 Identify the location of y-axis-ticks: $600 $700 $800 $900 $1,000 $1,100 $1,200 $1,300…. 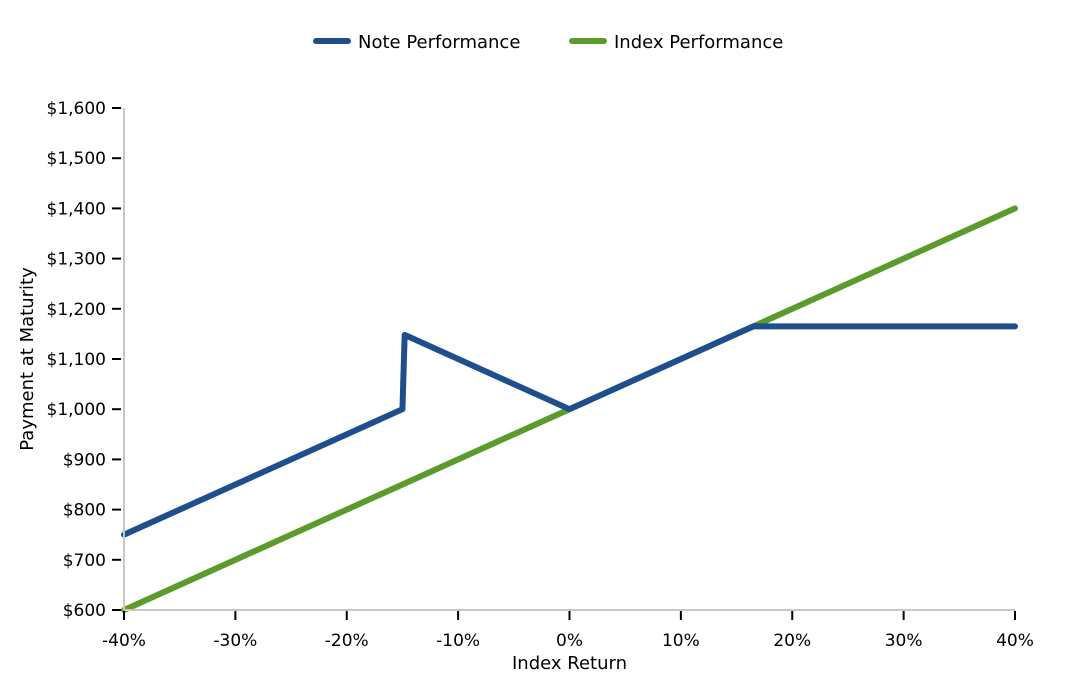
(84, 360).